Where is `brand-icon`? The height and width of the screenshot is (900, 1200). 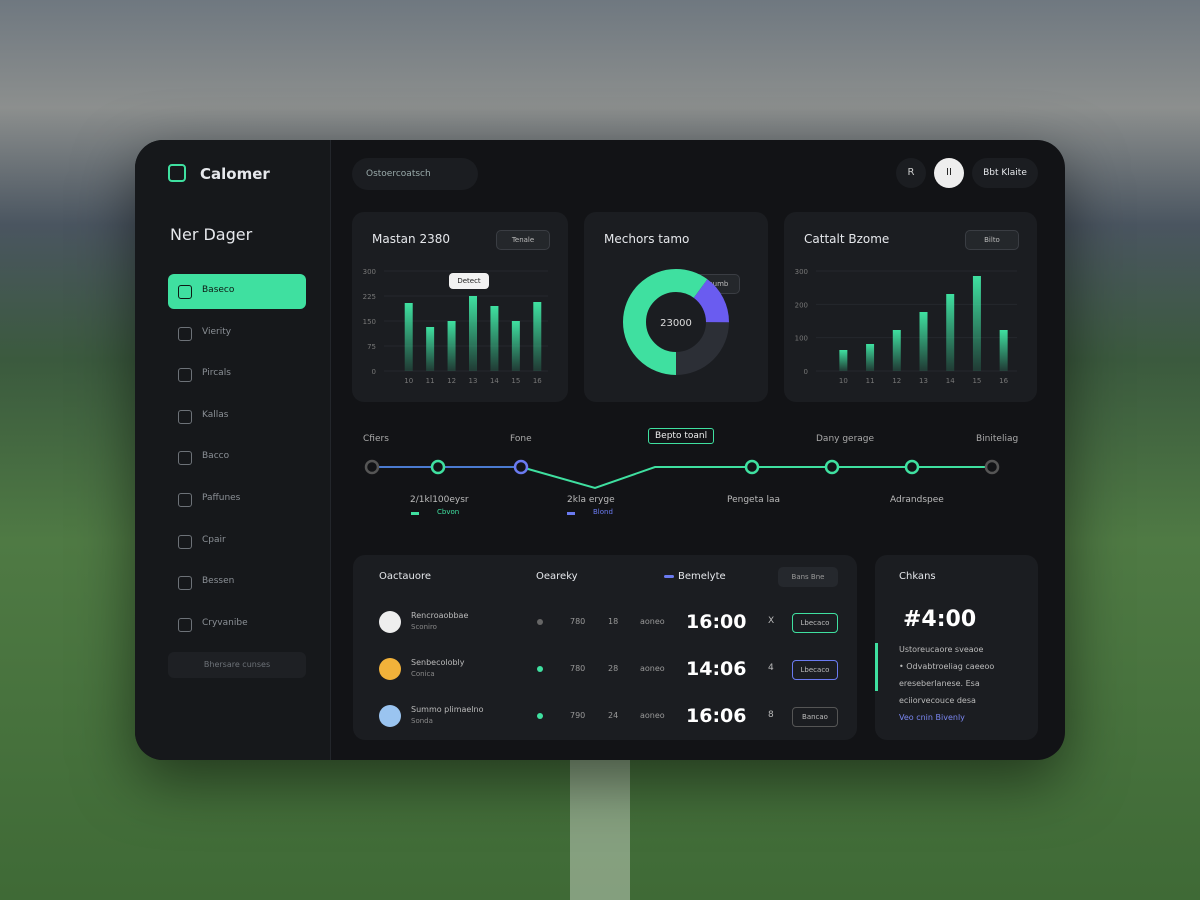
brand-icon is located at coordinates (177, 173).